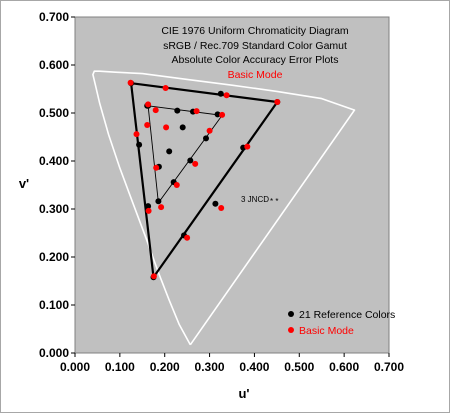 The height and width of the screenshot is (413, 450). Describe the element at coordinates (255, 46) in the screenshot. I see `chart-title-line-2: sRGB / Rec.709 Standard Color Gamut` at that location.